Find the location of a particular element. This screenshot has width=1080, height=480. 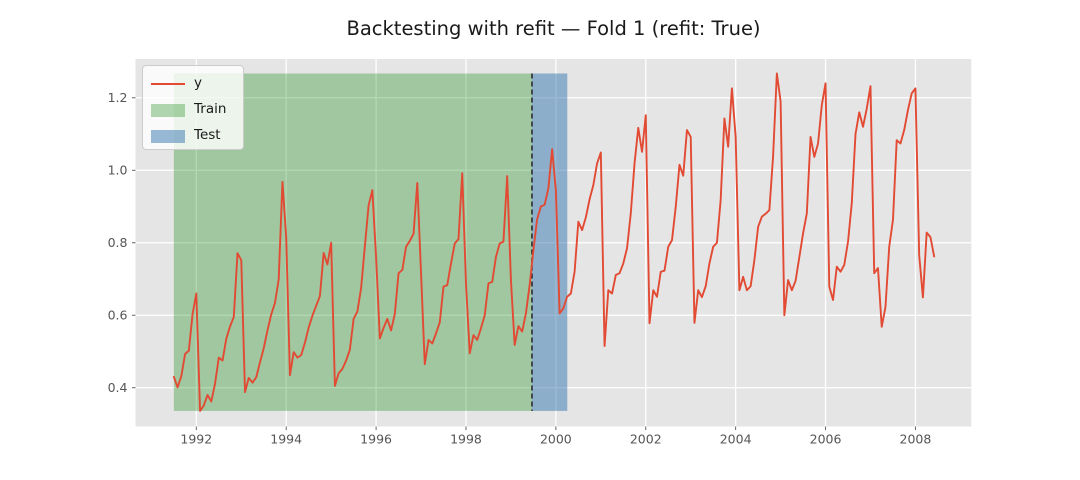

legend-item-y: y is located at coordinates (197, 84).